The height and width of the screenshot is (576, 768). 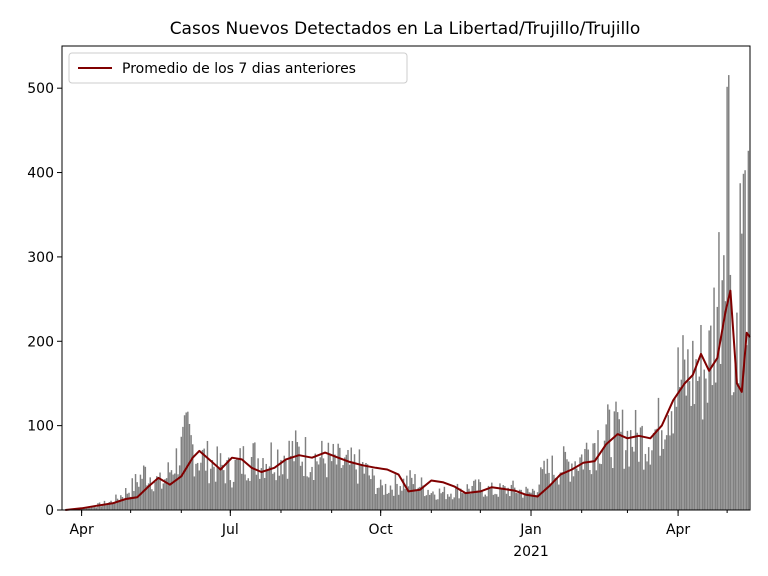 What do you see at coordinates (530, 530) in the screenshot?
I see `x-tick-label: Jan` at bounding box center [530, 530].